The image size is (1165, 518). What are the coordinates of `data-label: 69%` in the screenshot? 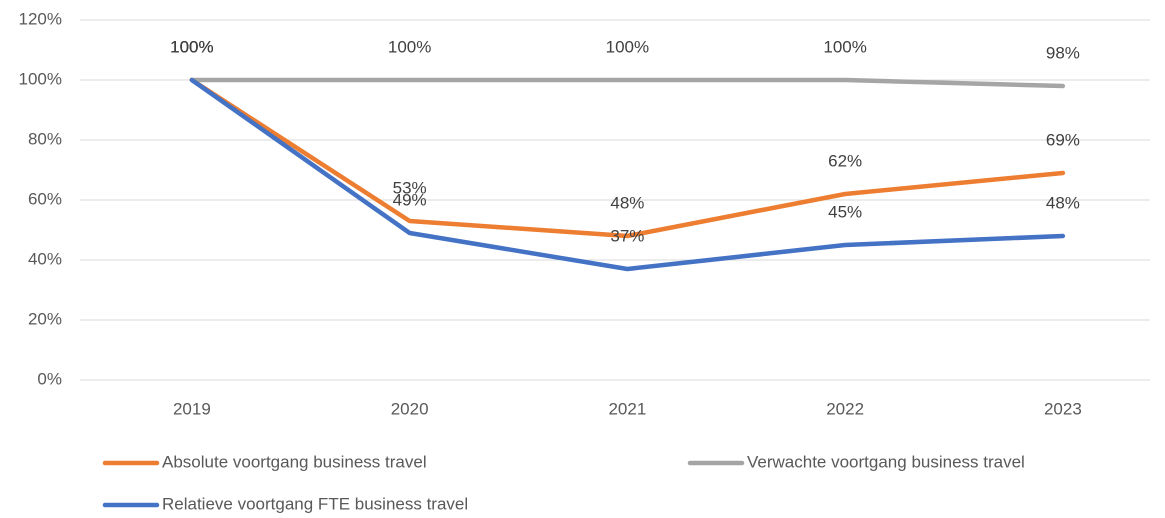 It's located at (1063, 139).